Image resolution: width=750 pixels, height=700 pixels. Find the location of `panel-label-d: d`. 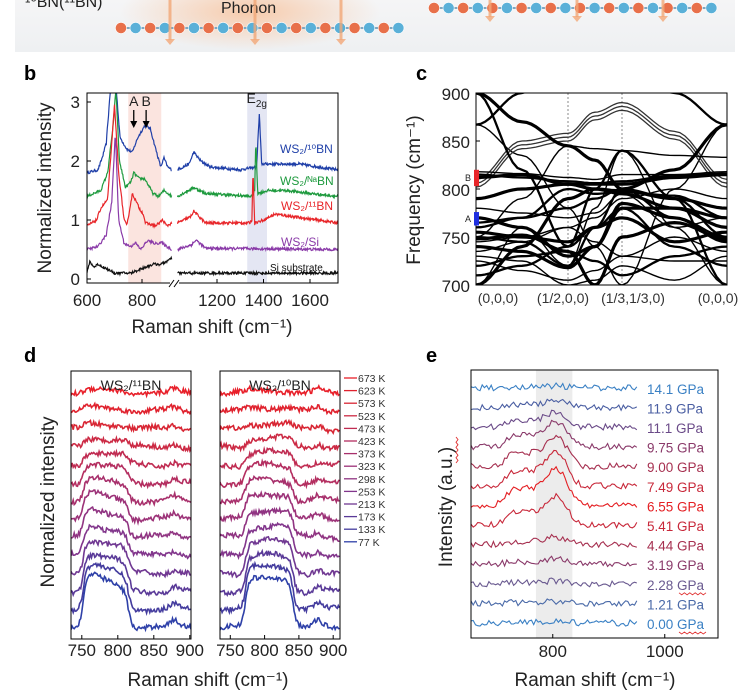

panel-label-d: d is located at coordinates (30, 356).